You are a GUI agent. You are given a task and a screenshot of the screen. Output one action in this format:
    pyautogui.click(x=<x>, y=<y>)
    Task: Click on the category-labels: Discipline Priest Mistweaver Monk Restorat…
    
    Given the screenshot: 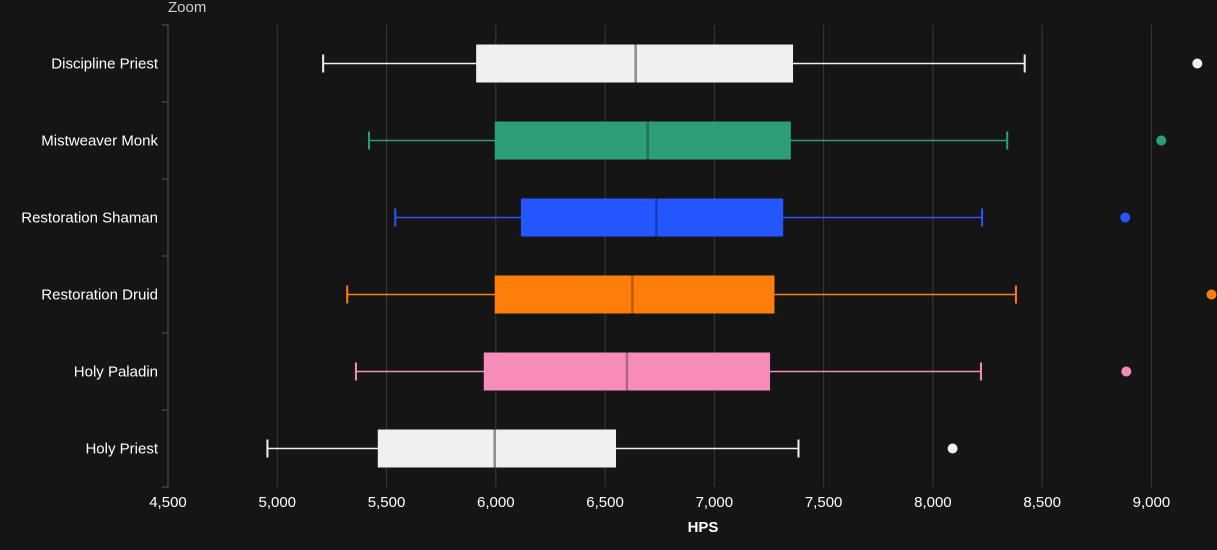 What is the action you would take?
    pyautogui.click(x=90, y=257)
    